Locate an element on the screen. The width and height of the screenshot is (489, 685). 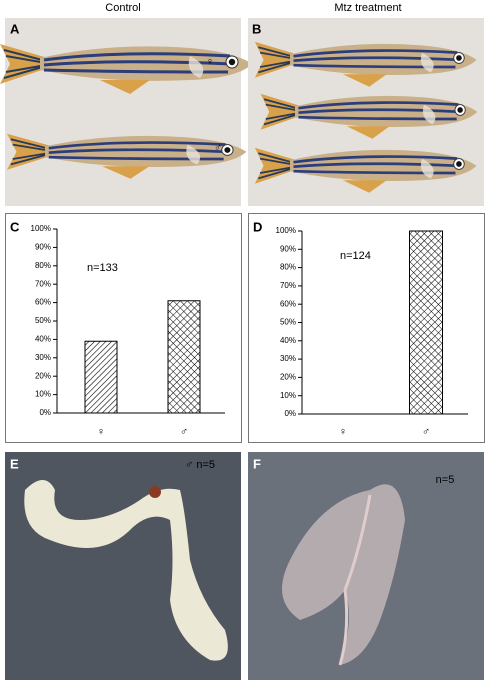
panel-letter: C is located at coordinates (15, 226).